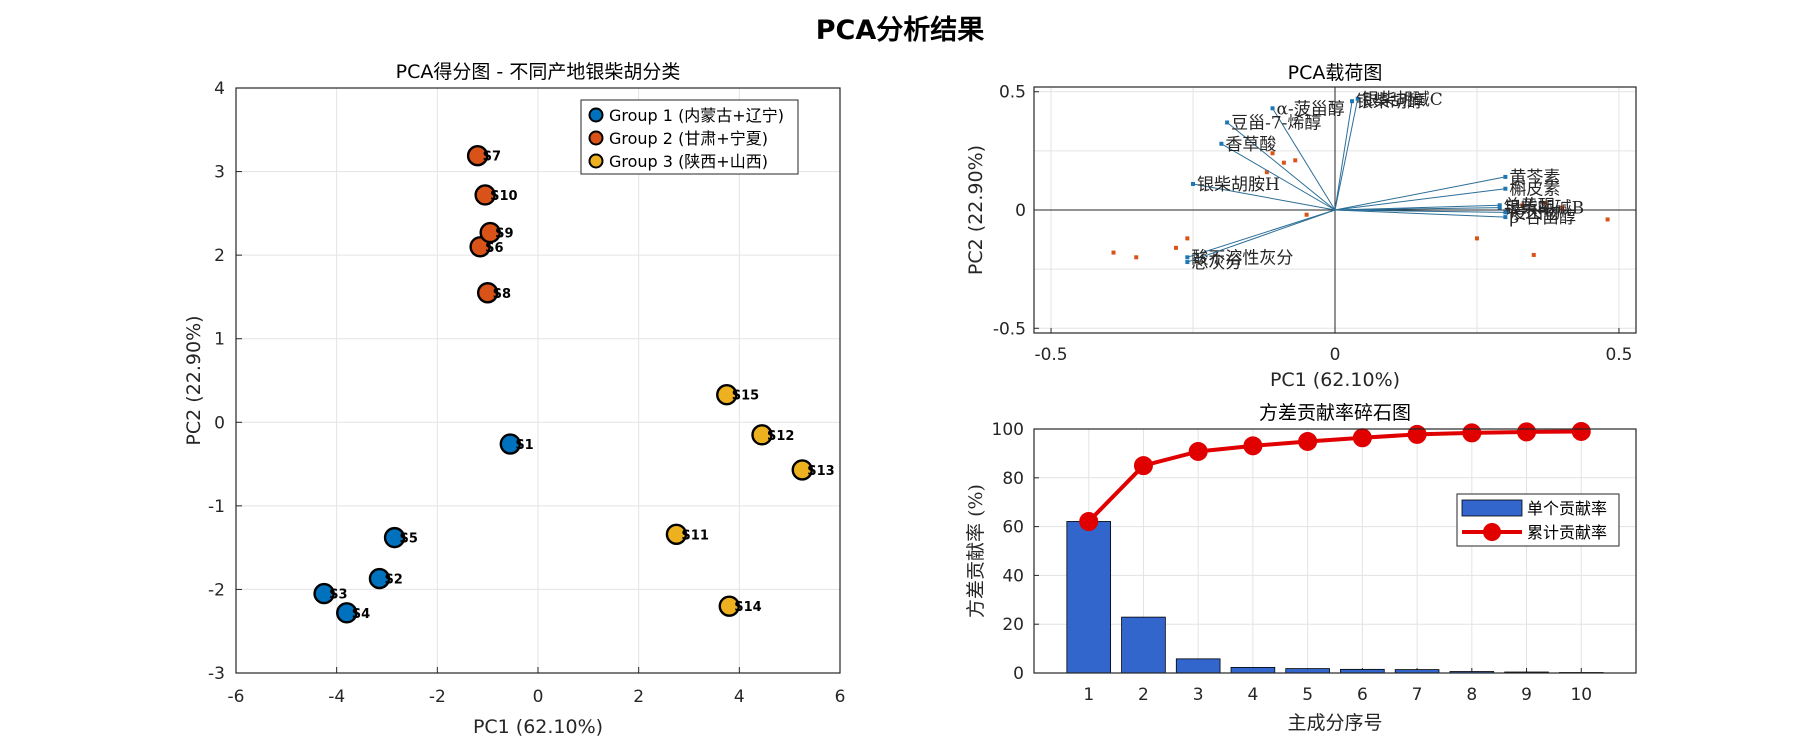 This screenshot has height=750, width=1800. Describe the element at coordinates (1307, 695) in the screenshot. I see `scree-x-tick-label: 5` at that location.